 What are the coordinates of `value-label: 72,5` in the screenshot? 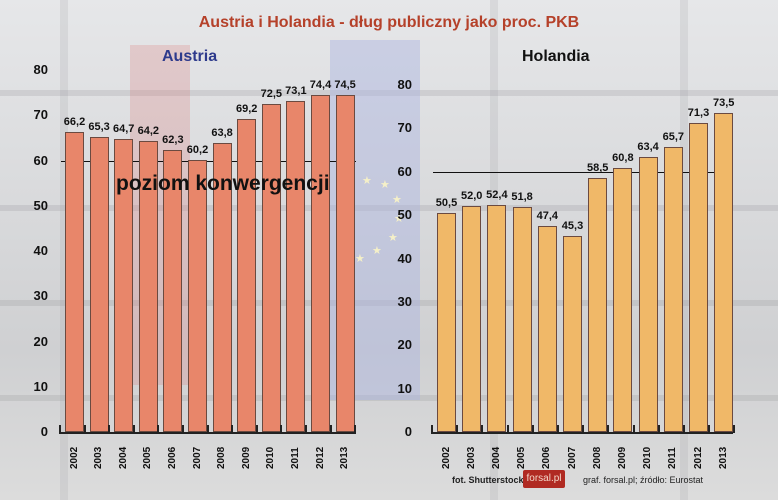 It's located at (271, 93).